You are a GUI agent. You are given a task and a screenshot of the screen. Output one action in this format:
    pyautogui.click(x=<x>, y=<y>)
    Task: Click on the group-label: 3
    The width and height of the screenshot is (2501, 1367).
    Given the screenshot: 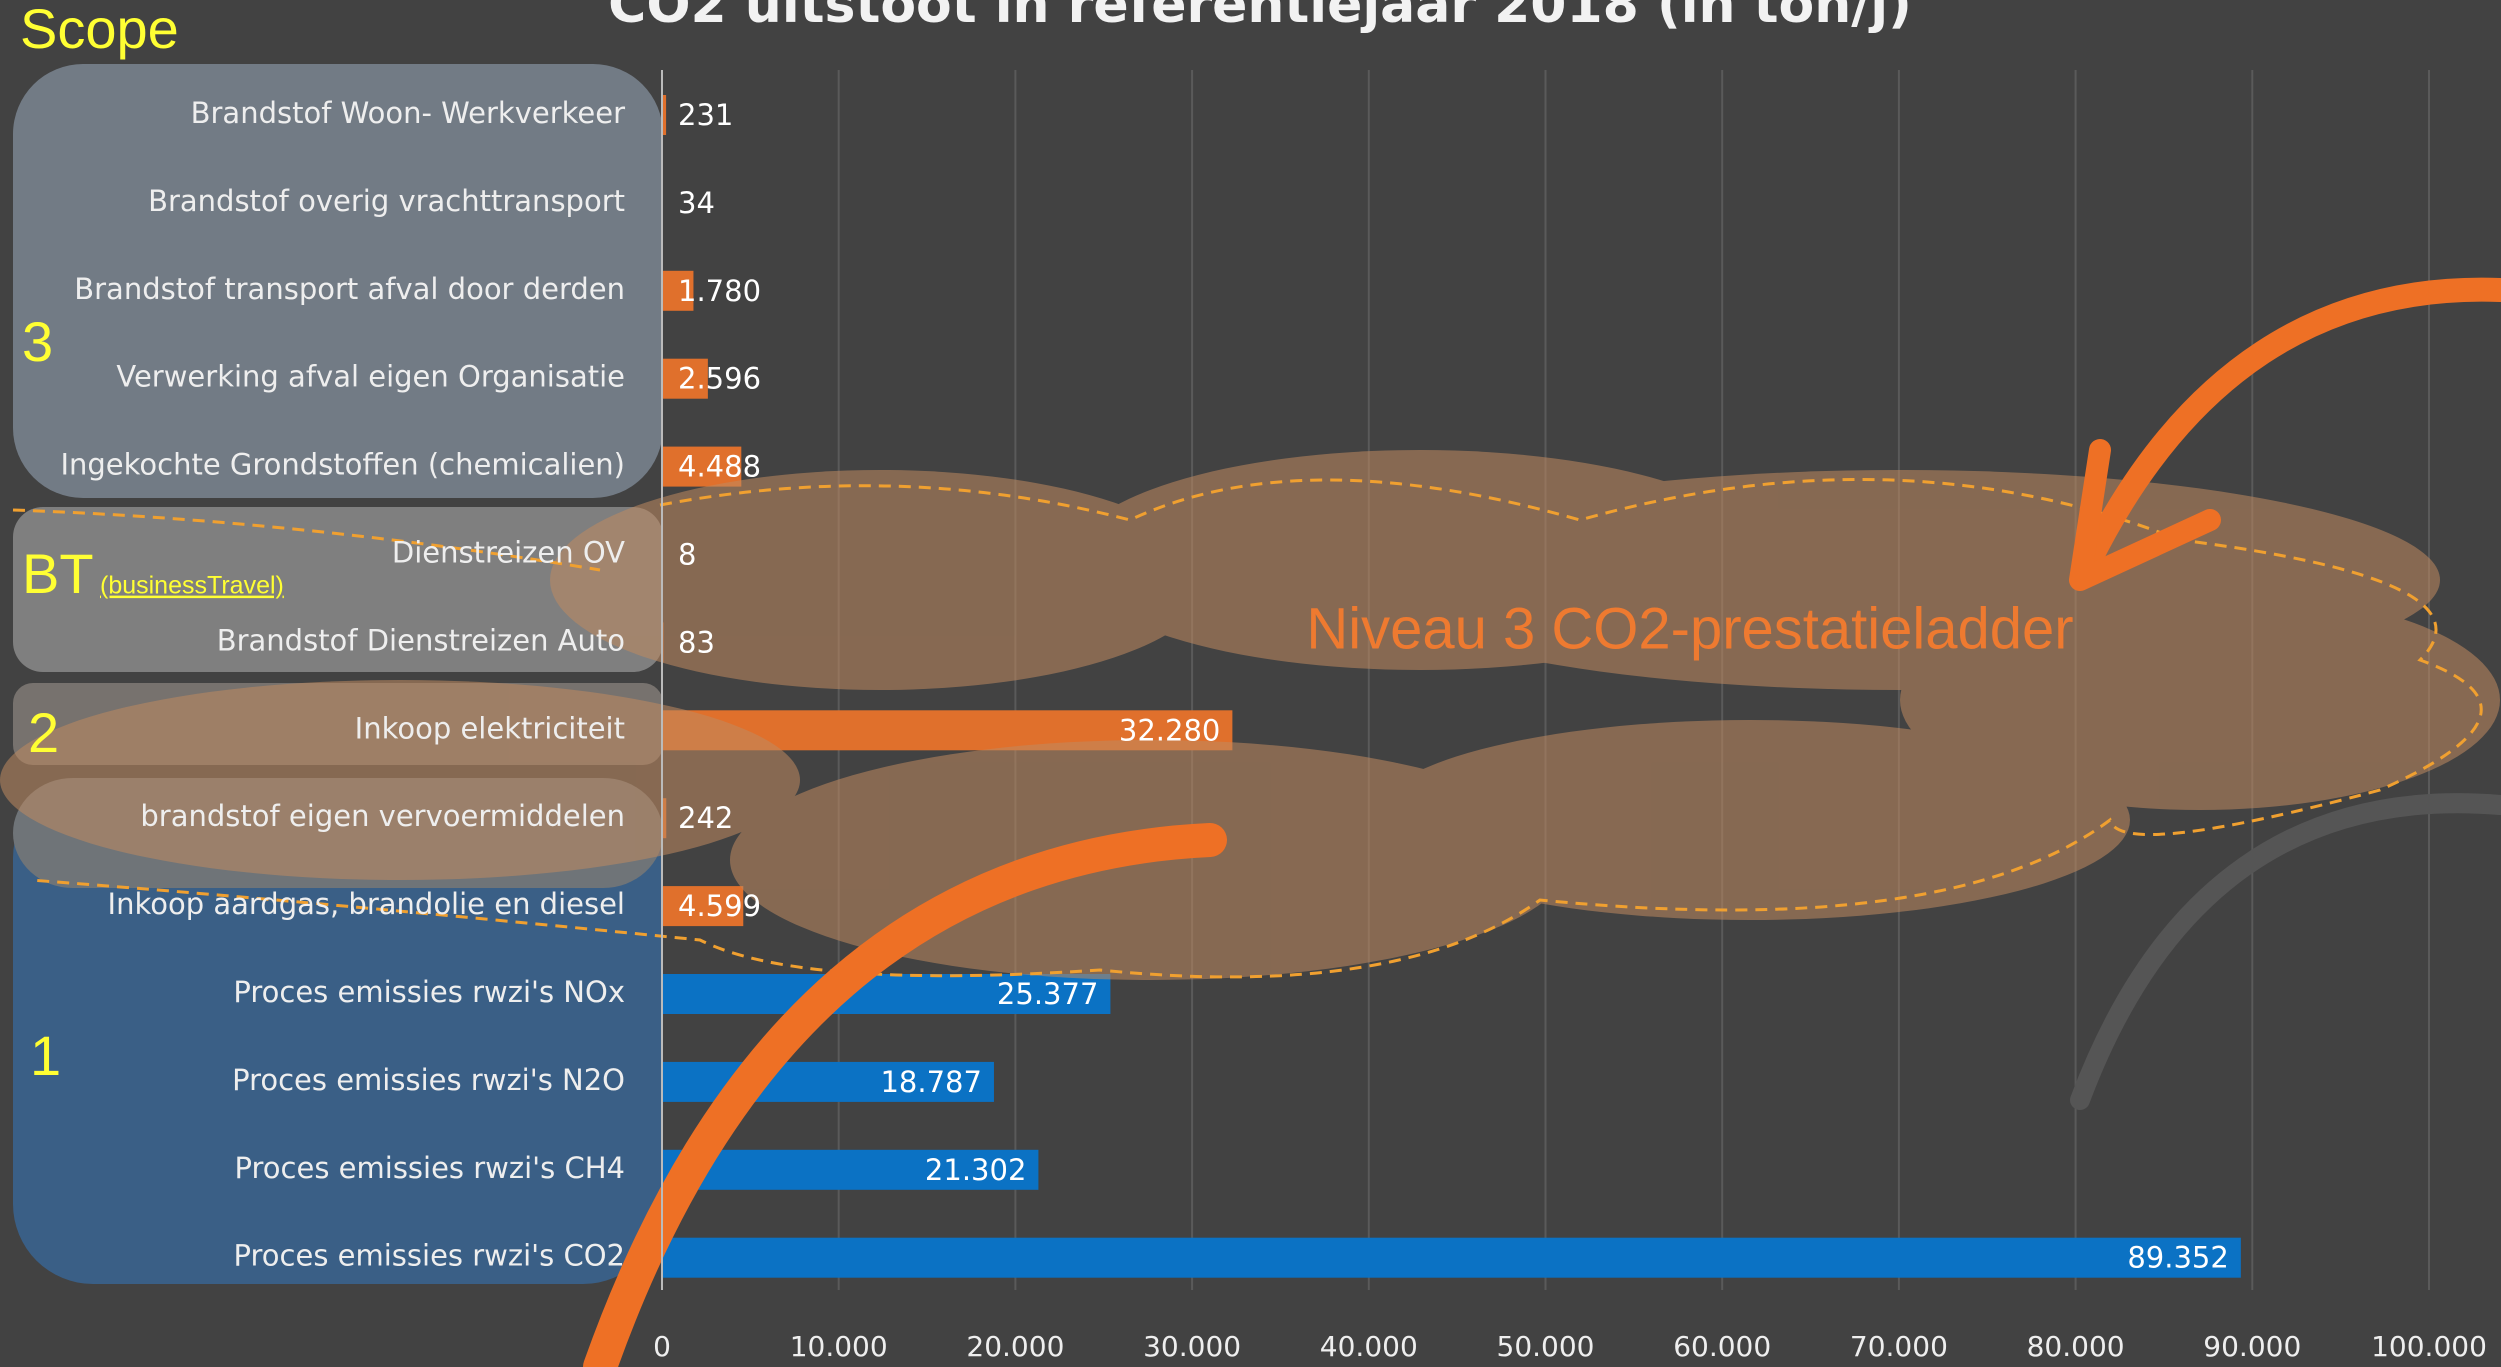 What is the action you would take?
    pyautogui.click(x=37, y=341)
    